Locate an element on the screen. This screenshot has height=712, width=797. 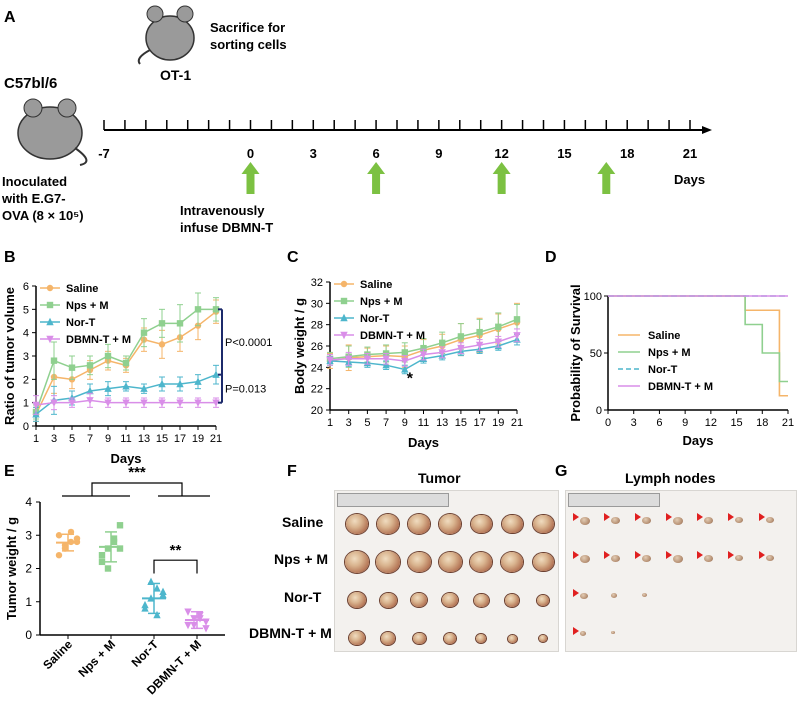
infusion-arrow-icon is located at coordinates (376, 178).